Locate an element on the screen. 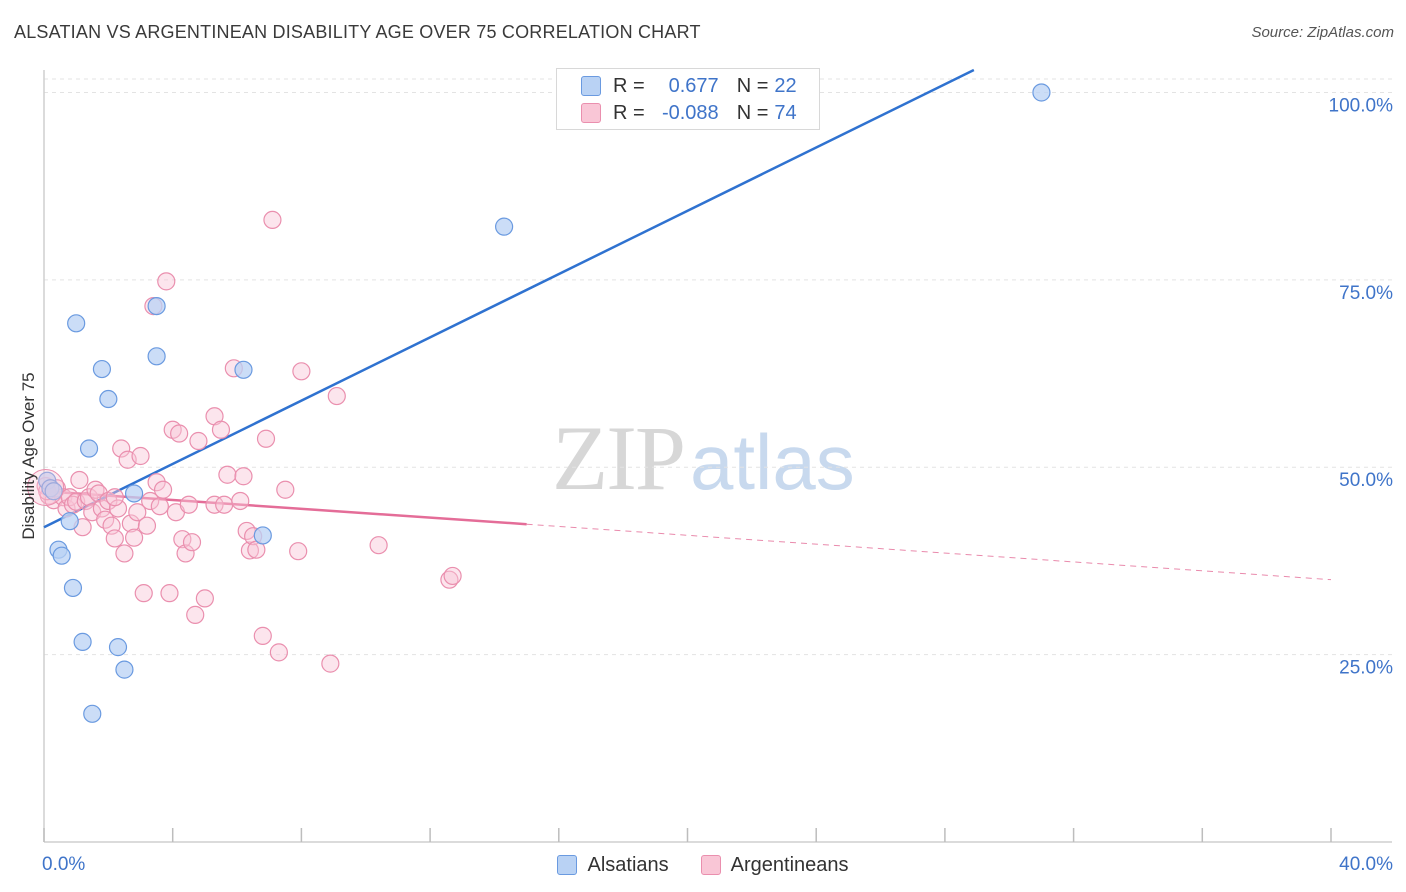 The width and height of the screenshot is (1406, 892). r-value: -0.088 is located at coordinates (690, 112).